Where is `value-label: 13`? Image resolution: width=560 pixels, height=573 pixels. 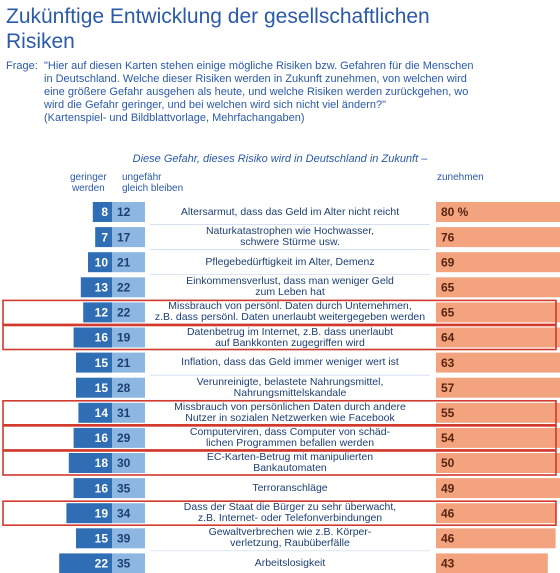 value-label: 13 is located at coordinates (102, 287).